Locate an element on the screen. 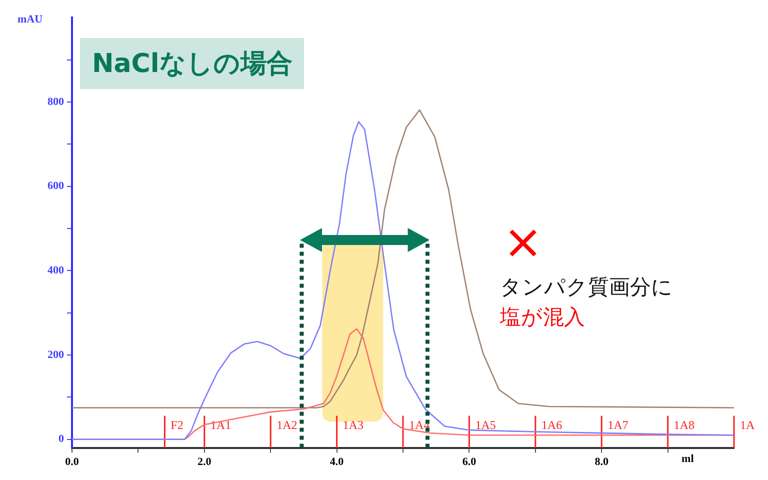 Image resolution: width=768 pixels, height=480 pixels. y-axis-title: mAU is located at coordinates (30, 19).